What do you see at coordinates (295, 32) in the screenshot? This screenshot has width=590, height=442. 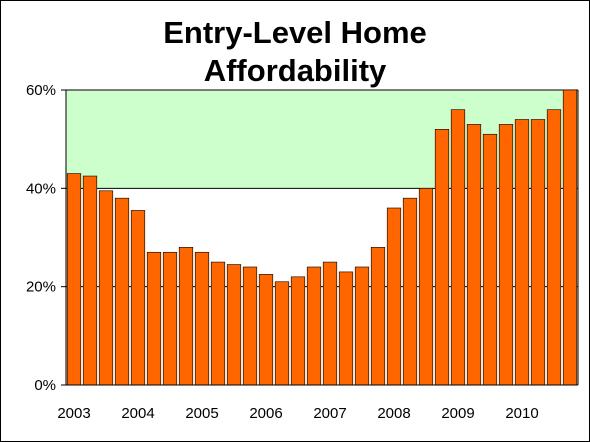 I see `chart-title-line-1: Entry-Level Home` at bounding box center [295, 32].